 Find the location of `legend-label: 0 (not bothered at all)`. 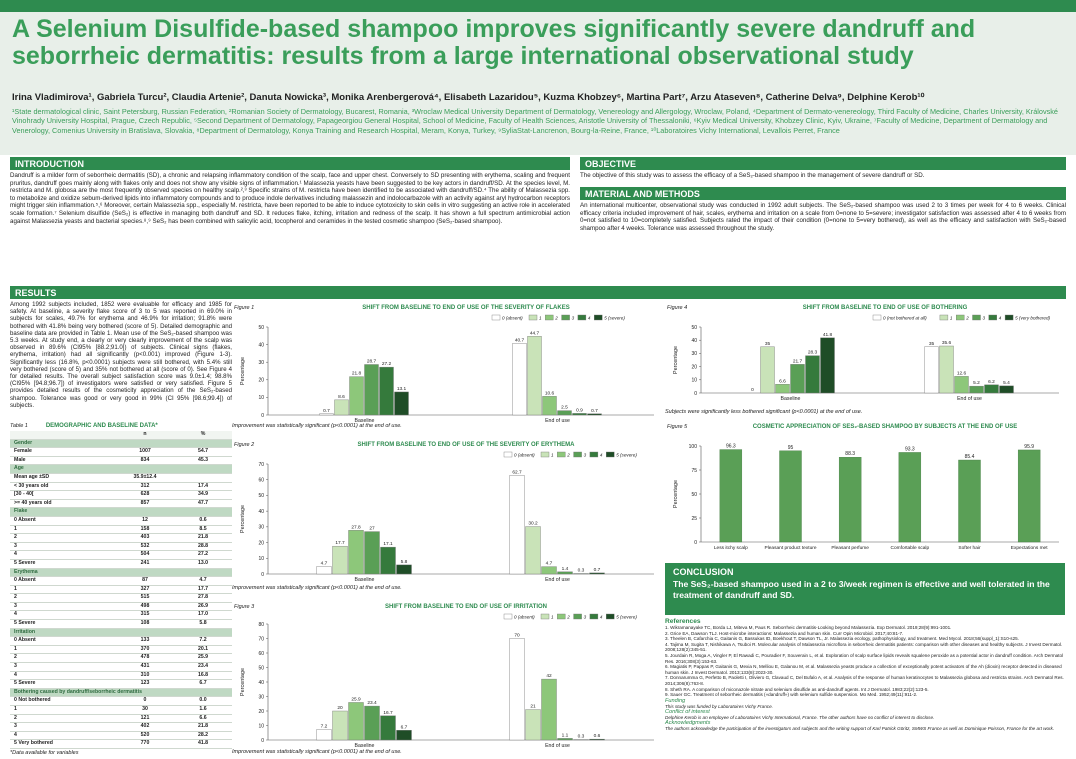

legend-label: 0 (not bothered at all) is located at coordinates (905, 318).